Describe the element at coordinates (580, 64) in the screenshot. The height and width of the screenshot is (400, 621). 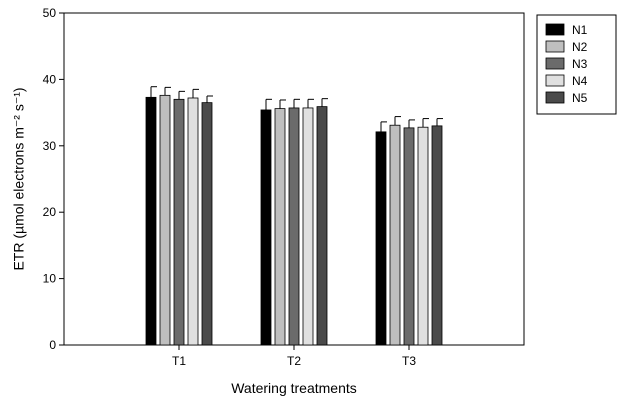
I see `legend-label-n3: N3` at that location.